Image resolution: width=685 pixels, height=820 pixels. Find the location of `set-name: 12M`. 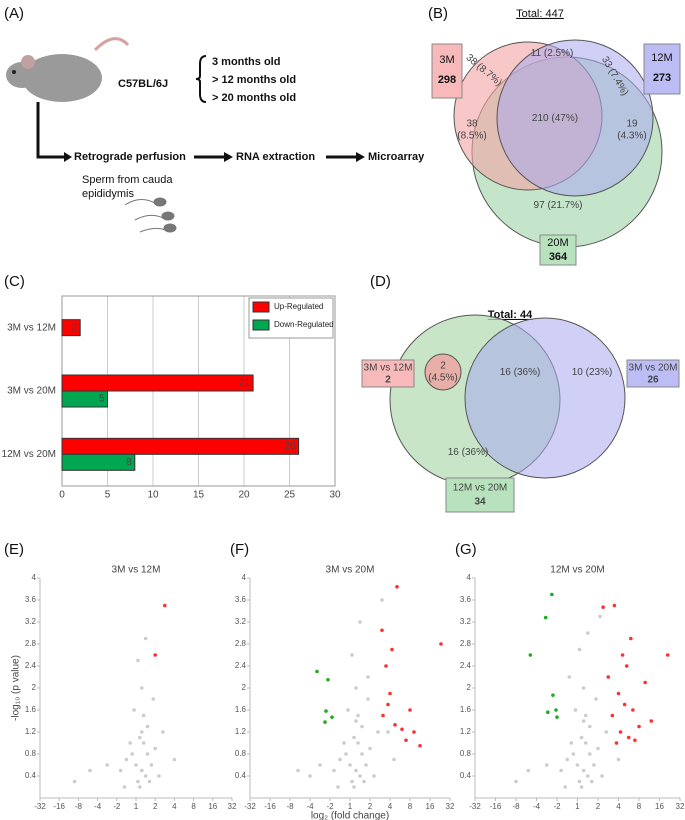

set-name: 12M is located at coordinates (661, 58).